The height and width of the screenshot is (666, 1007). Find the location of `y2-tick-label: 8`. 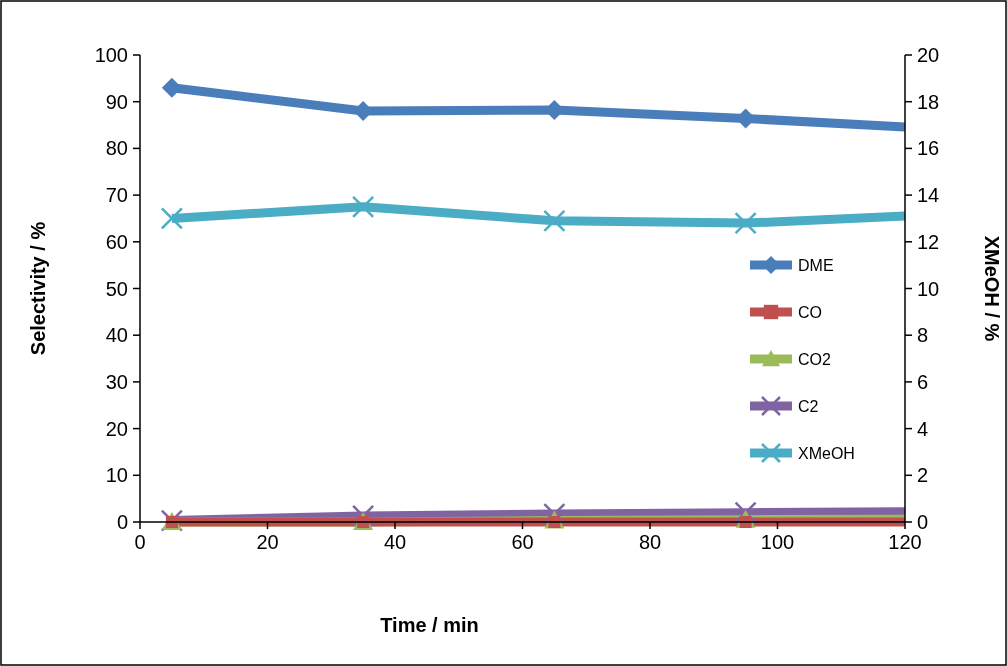

y2-tick-label: 8 is located at coordinates (923, 335).